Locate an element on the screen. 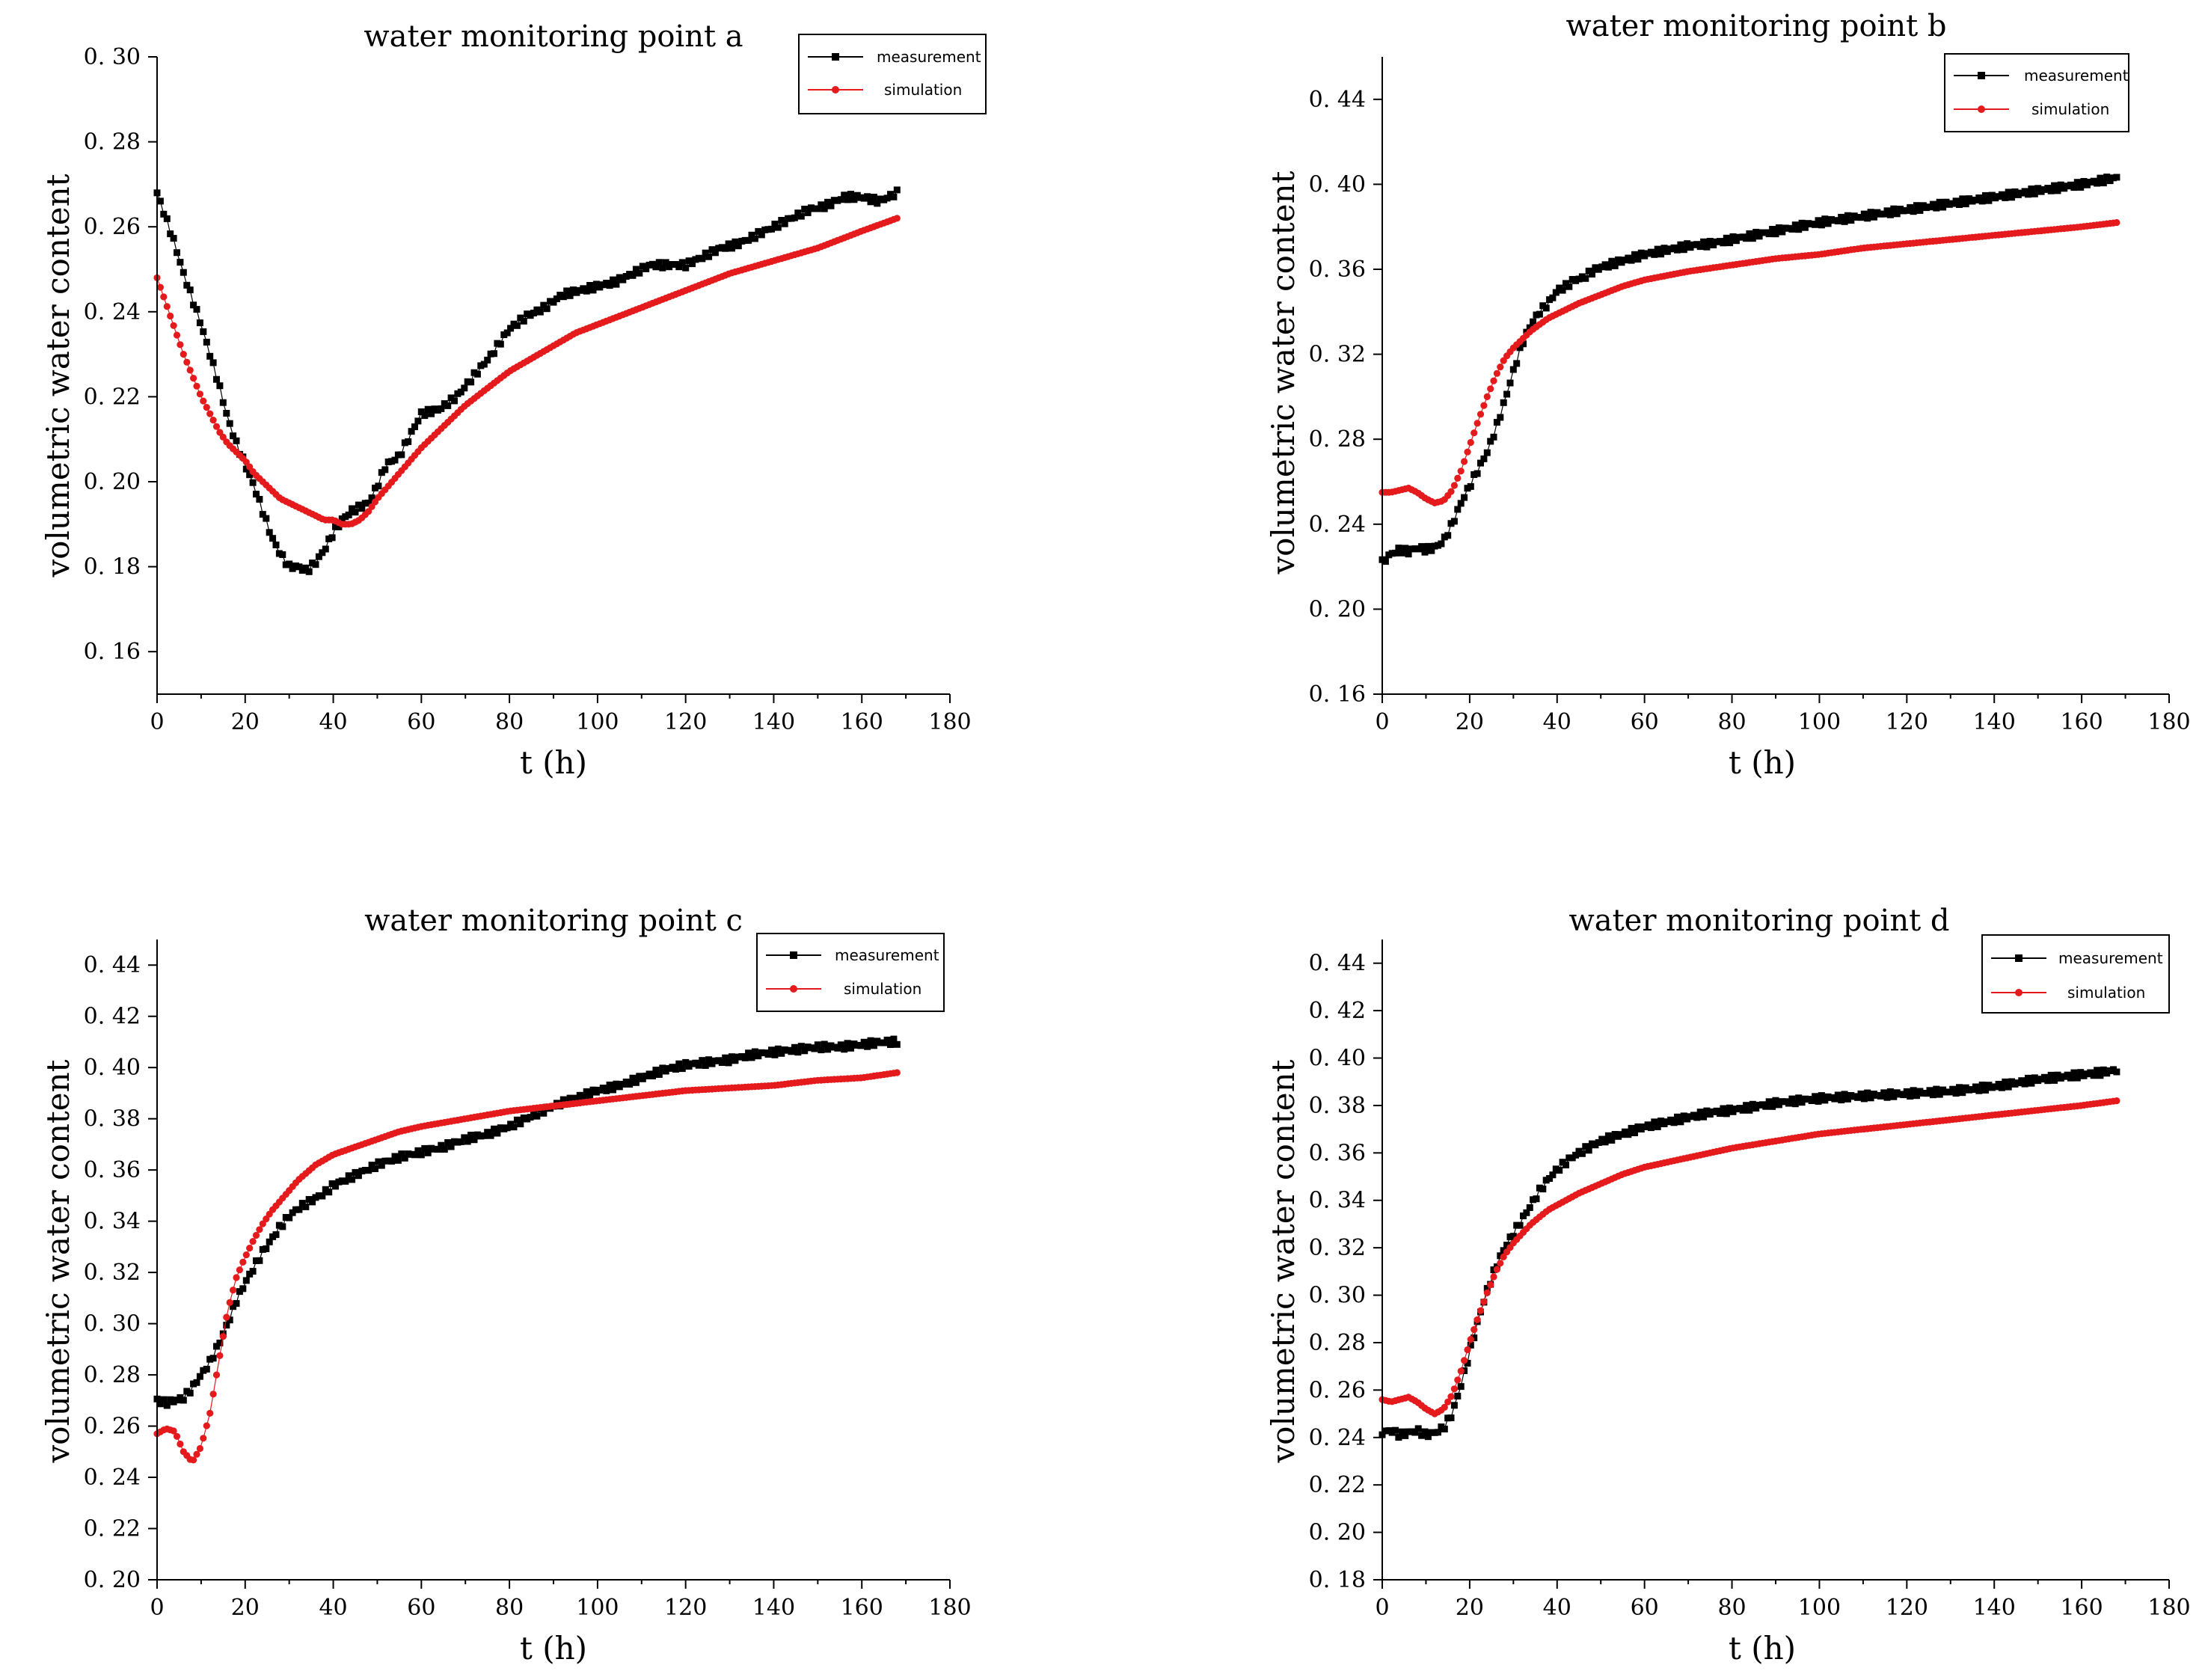  x-axis-label-d: t (h) is located at coordinates (1762, 1648).